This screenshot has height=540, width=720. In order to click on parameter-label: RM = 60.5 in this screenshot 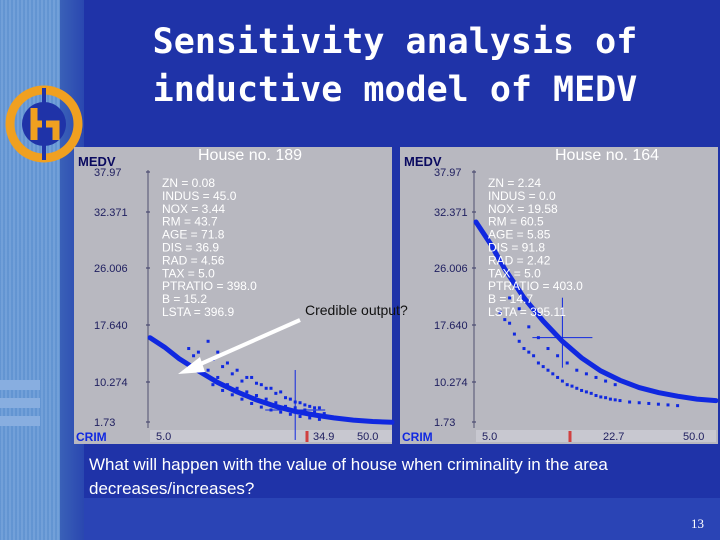, I will do `click(516, 222)`.